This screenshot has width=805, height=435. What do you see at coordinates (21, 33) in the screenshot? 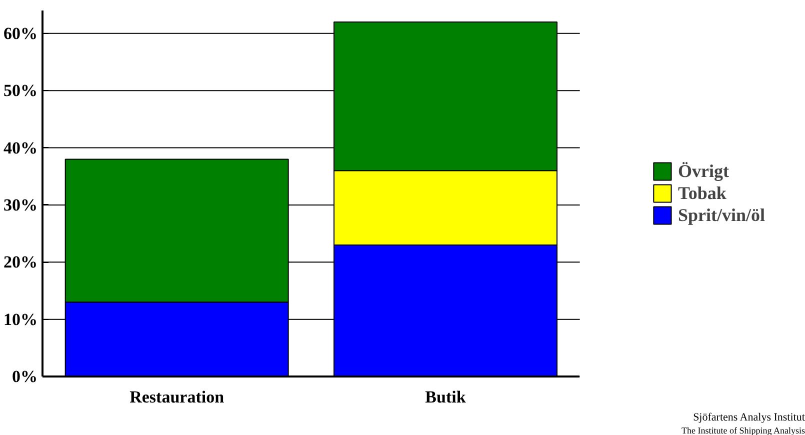
I see `y-tick-label: 60%` at bounding box center [21, 33].